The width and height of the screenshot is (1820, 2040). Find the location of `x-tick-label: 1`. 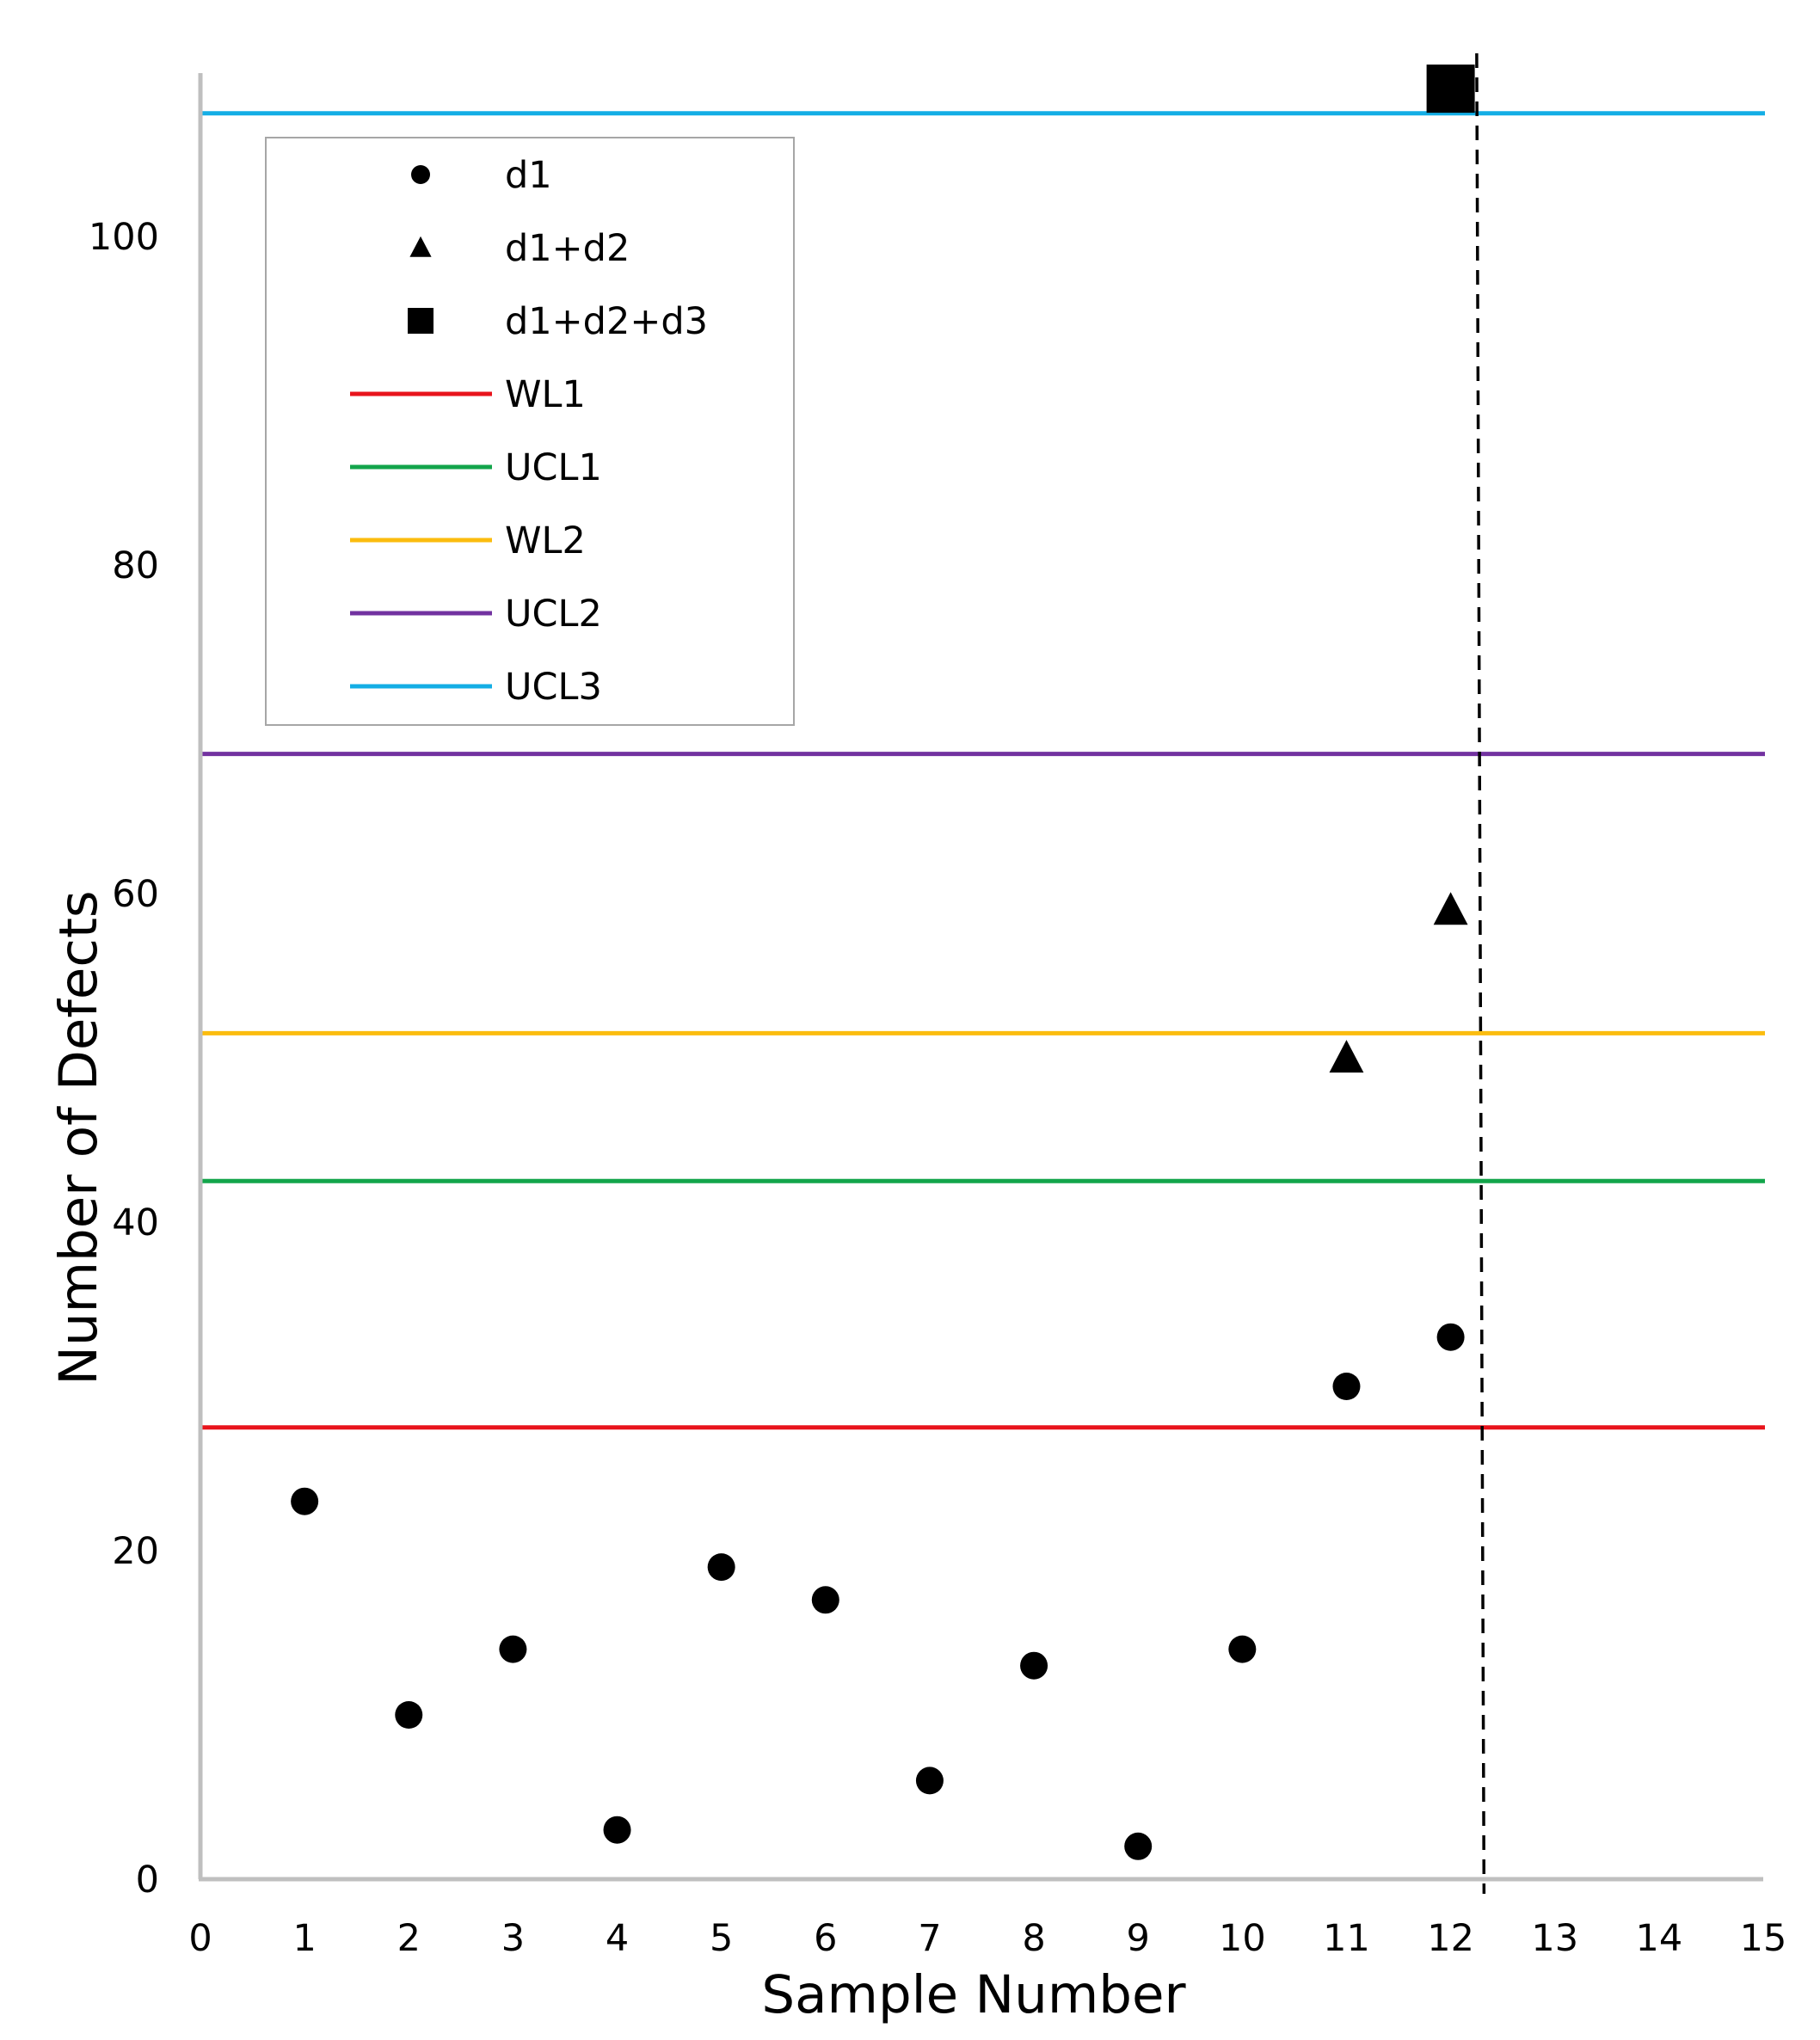

x-tick-label: 1 is located at coordinates (304, 1939).